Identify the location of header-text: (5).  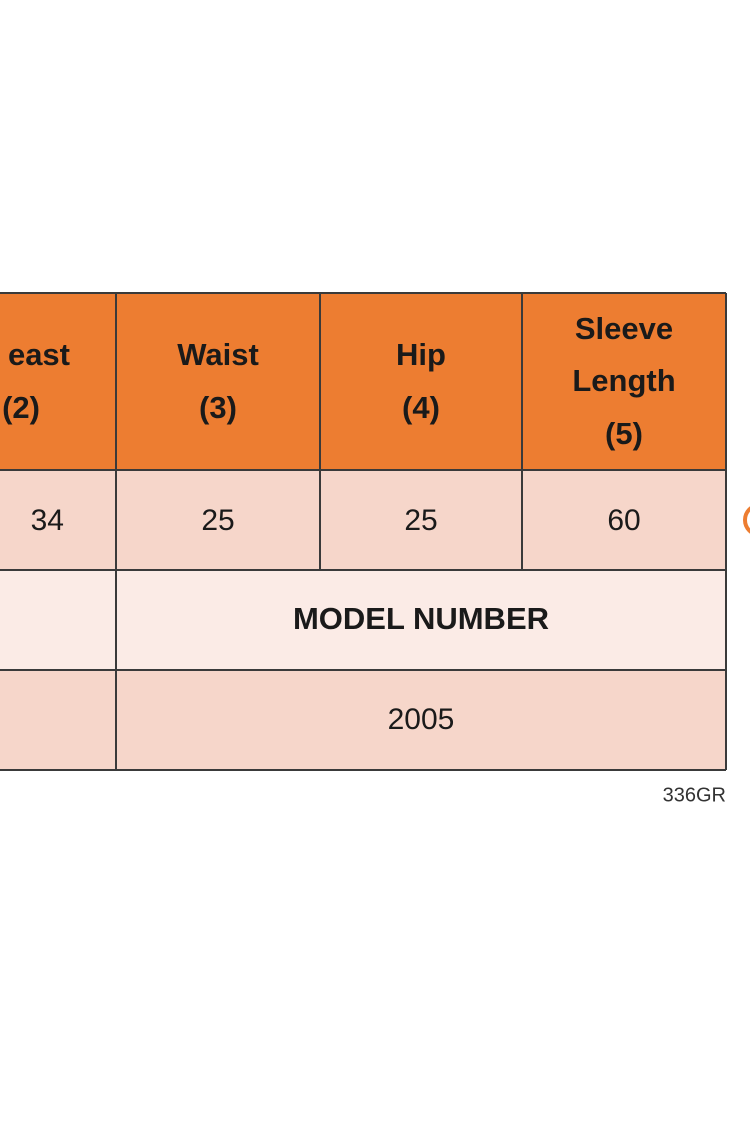
(624, 433).